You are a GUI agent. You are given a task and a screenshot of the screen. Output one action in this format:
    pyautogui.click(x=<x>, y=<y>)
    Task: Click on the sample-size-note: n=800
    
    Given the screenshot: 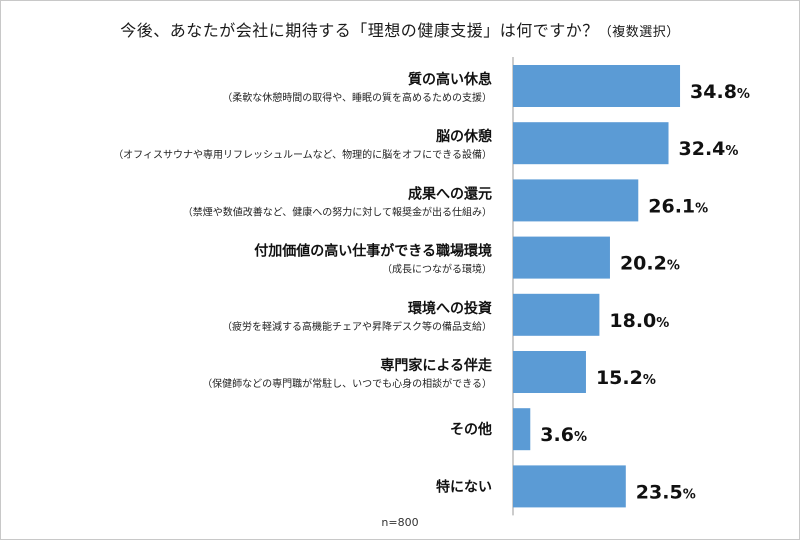 What is the action you would take?
    pyautogui.click(x=400, y=522)
    